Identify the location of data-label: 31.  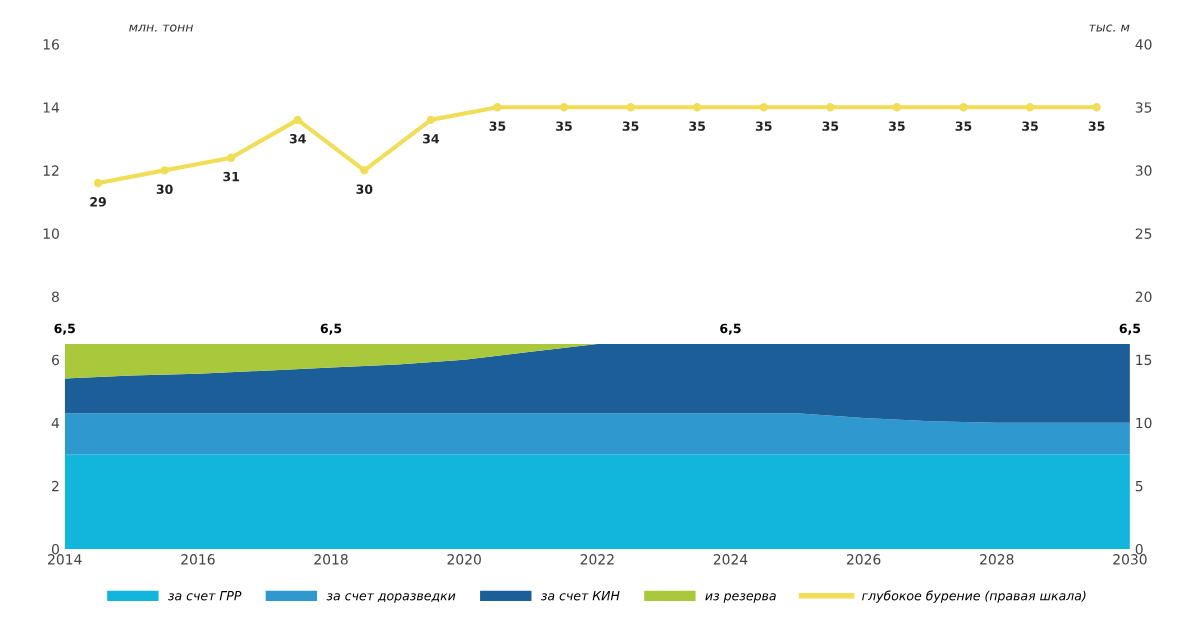
(231, 176).